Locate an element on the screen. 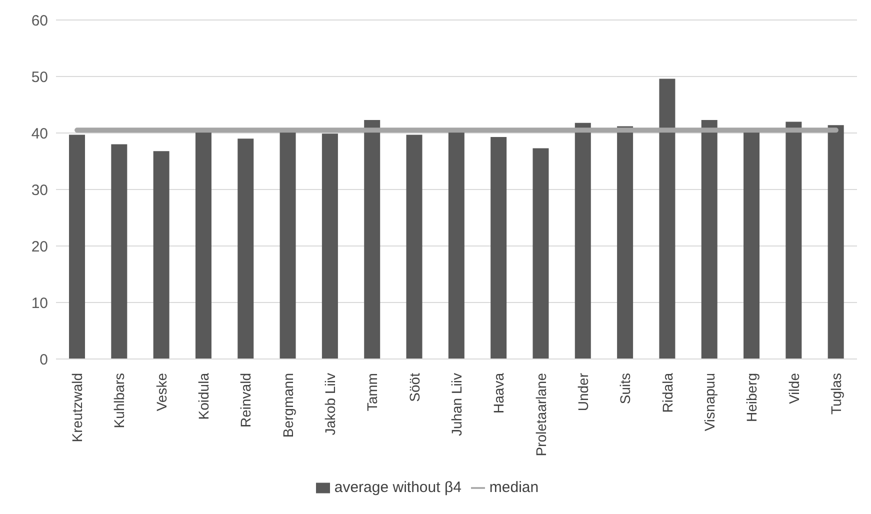  x-tick-label: Tamm is located at coordinates (372, 392).